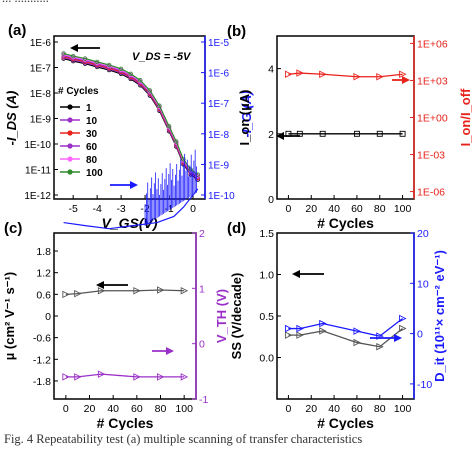 This screenshot has height=452, width=474. Describe the element at coordinates (439, 316) in the screenshot. I see `y-axis-label-right-d: D_it (10¹¹× cm⁻² eV⁻¹)` at that location.